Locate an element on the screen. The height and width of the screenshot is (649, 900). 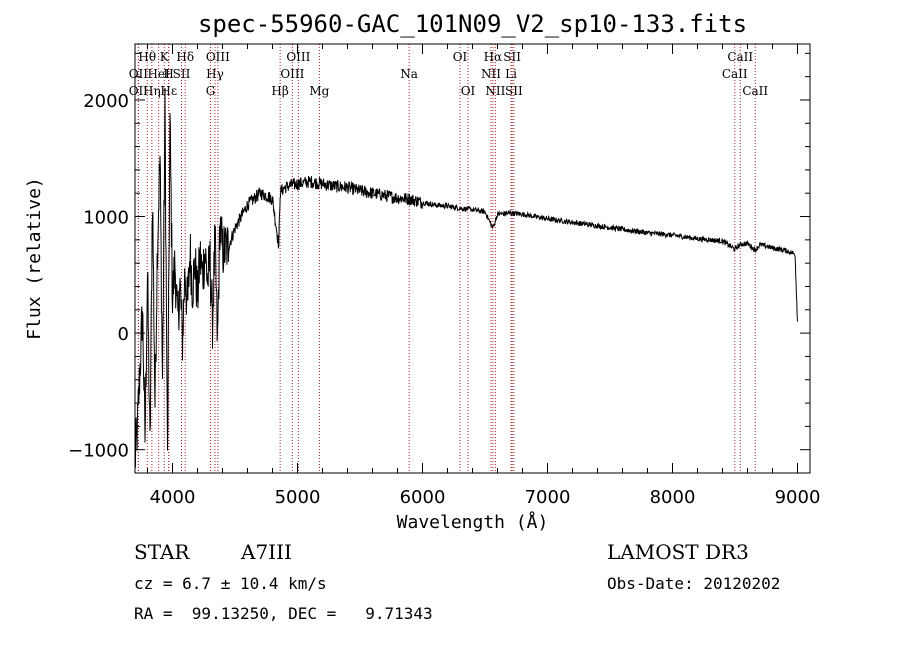
line-label-4: OIII is located at coordinates (298, 57).